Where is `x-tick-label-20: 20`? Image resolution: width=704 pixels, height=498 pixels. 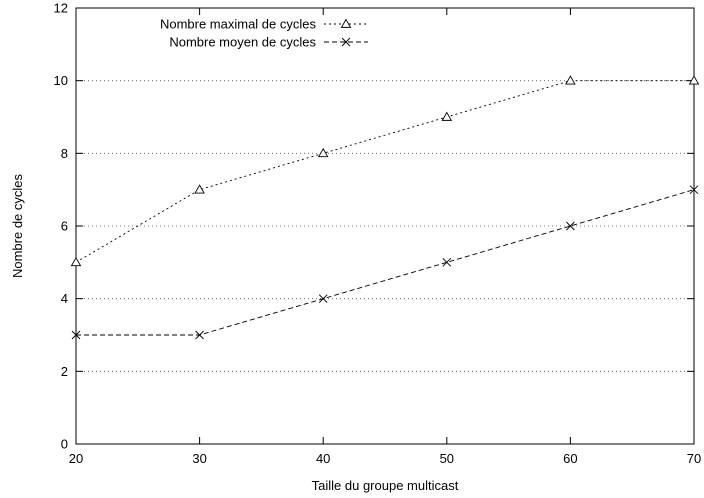 x-tick-label-20: 20 is located at coordinates (76, 458).